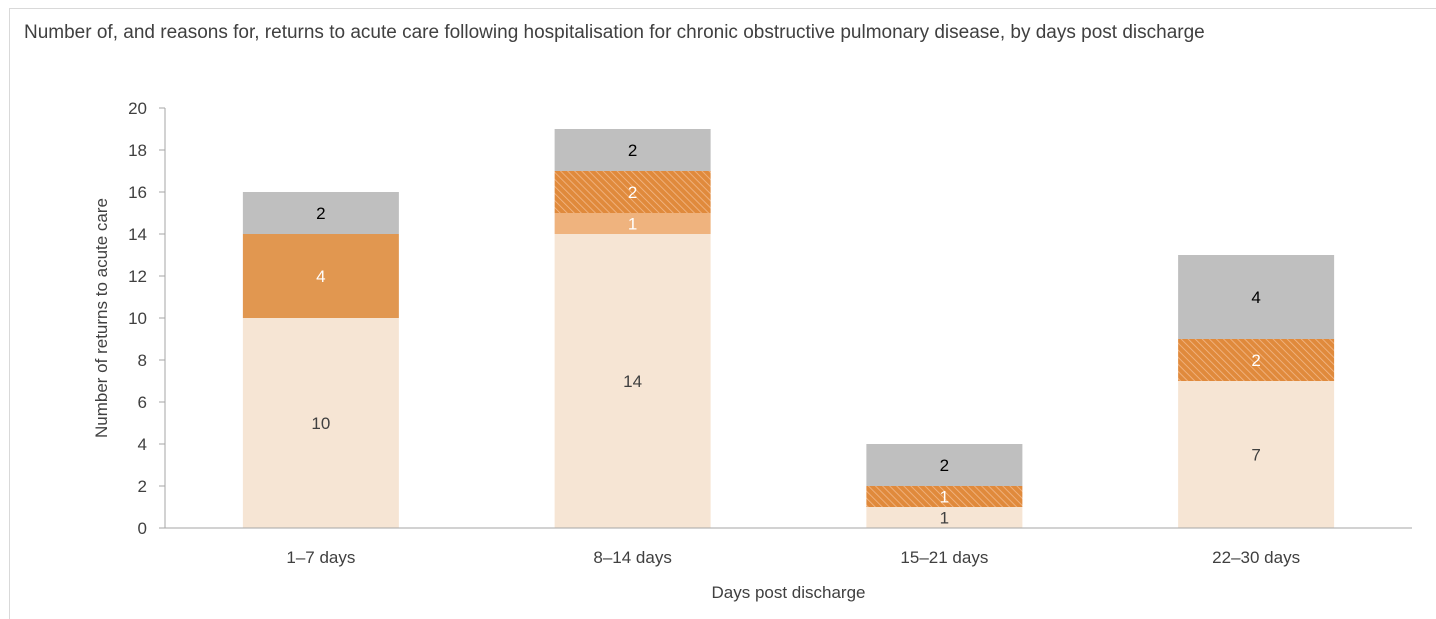  What do you see at coordinates (137, 150) in the screenshot?
I see `y-tick-label: 18` at bounding box center [137, 150].